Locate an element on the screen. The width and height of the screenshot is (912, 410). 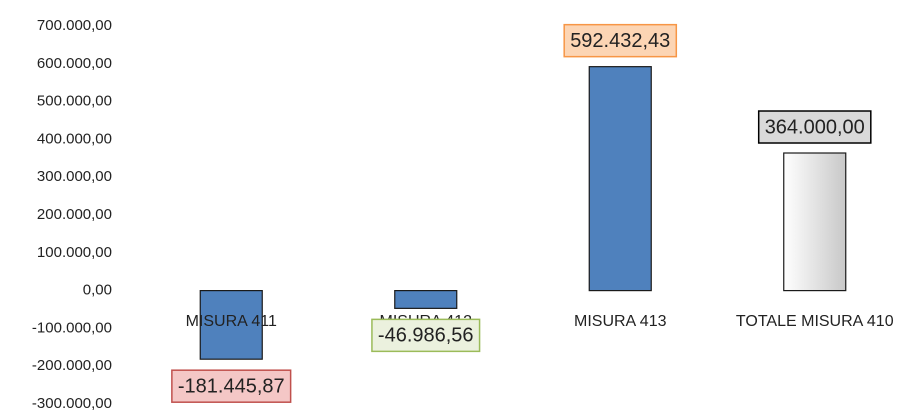
y-tick-label: 100.000,00 is located at coordinates (74, 252).